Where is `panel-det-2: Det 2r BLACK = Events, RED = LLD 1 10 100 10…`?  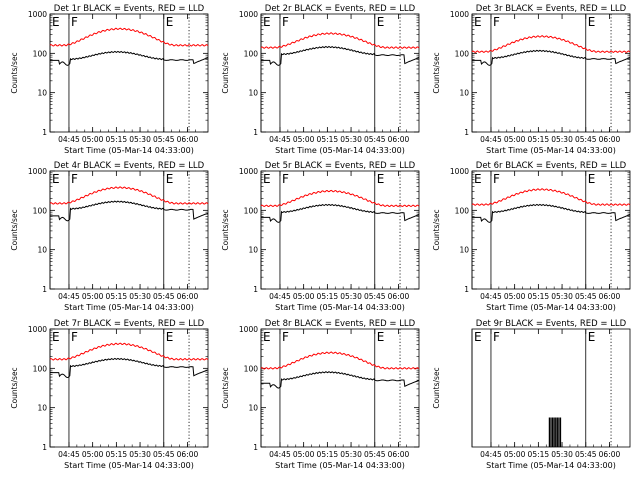
panel-det-2: Det 2r BLACK = Events, RED = LLD 1 10 100 10… is located at coordinates (320, 79).